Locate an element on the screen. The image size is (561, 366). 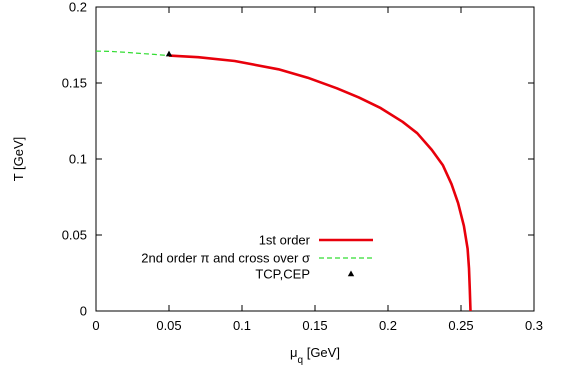
x-tick-label: 0.3 is located at coordinates (534, 325).